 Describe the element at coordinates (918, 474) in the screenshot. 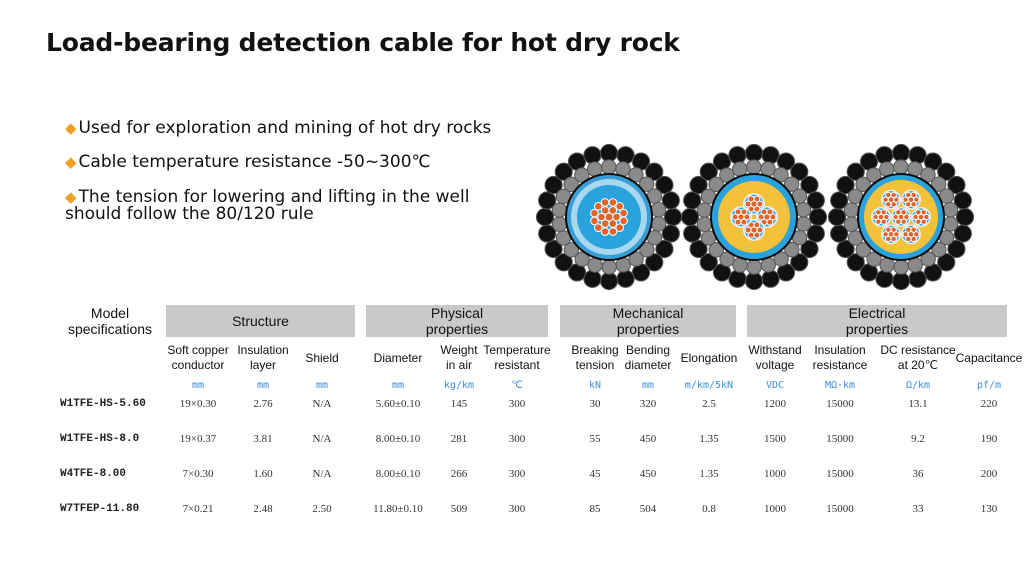

I see `table-cell: 36` at that location.